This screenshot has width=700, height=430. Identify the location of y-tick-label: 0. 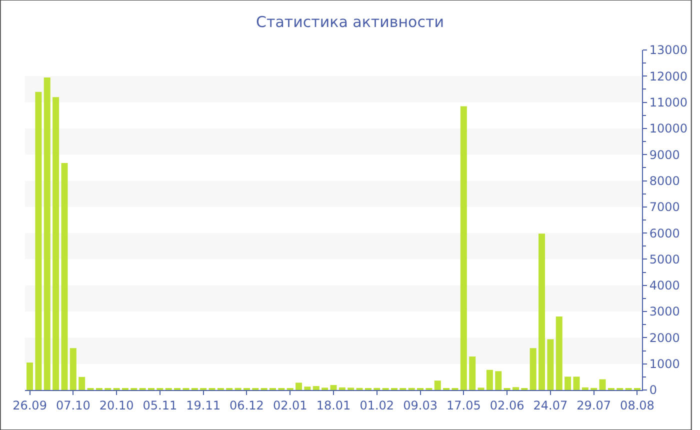
(653, 390).